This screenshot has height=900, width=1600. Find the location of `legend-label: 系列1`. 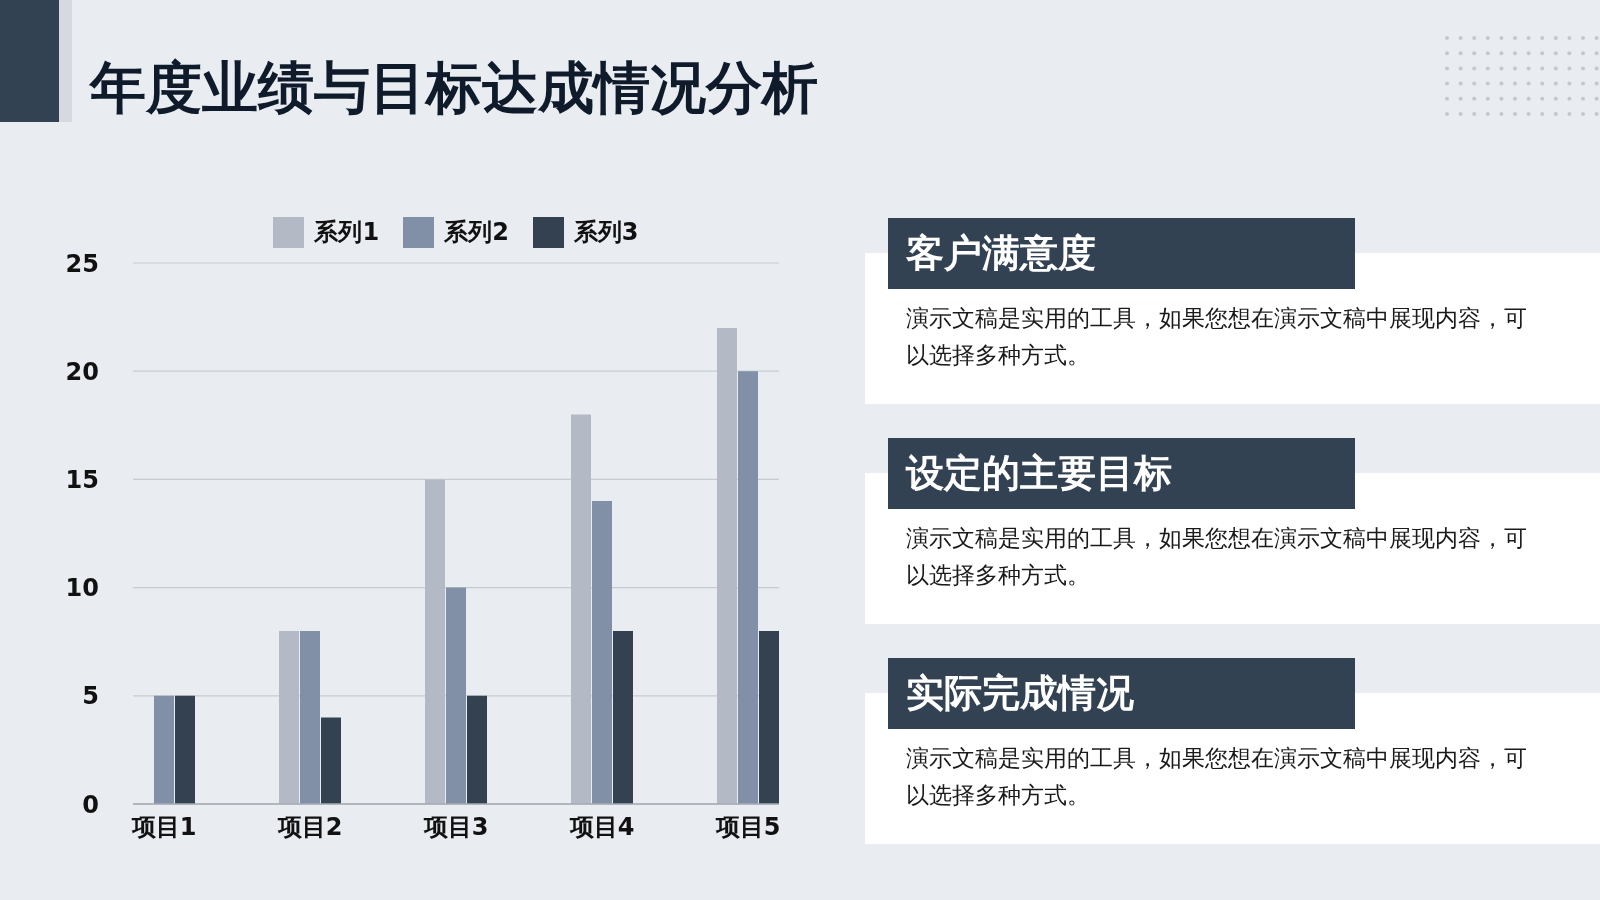

legend-label: 系列1 is located at coordinates (347, 232).